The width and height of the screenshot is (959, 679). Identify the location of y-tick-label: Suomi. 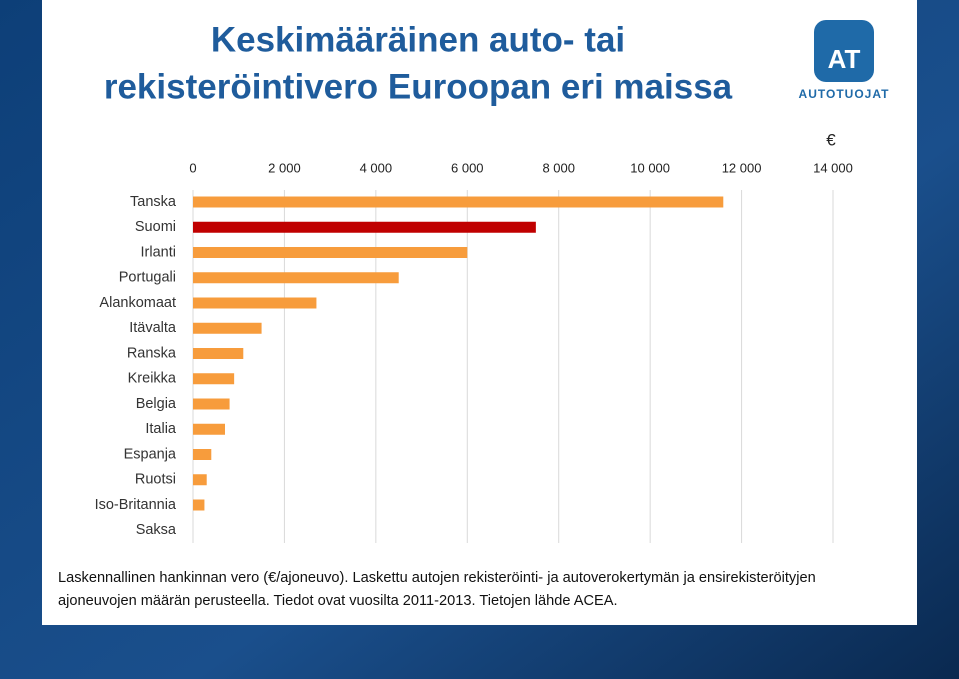
(155, 227).